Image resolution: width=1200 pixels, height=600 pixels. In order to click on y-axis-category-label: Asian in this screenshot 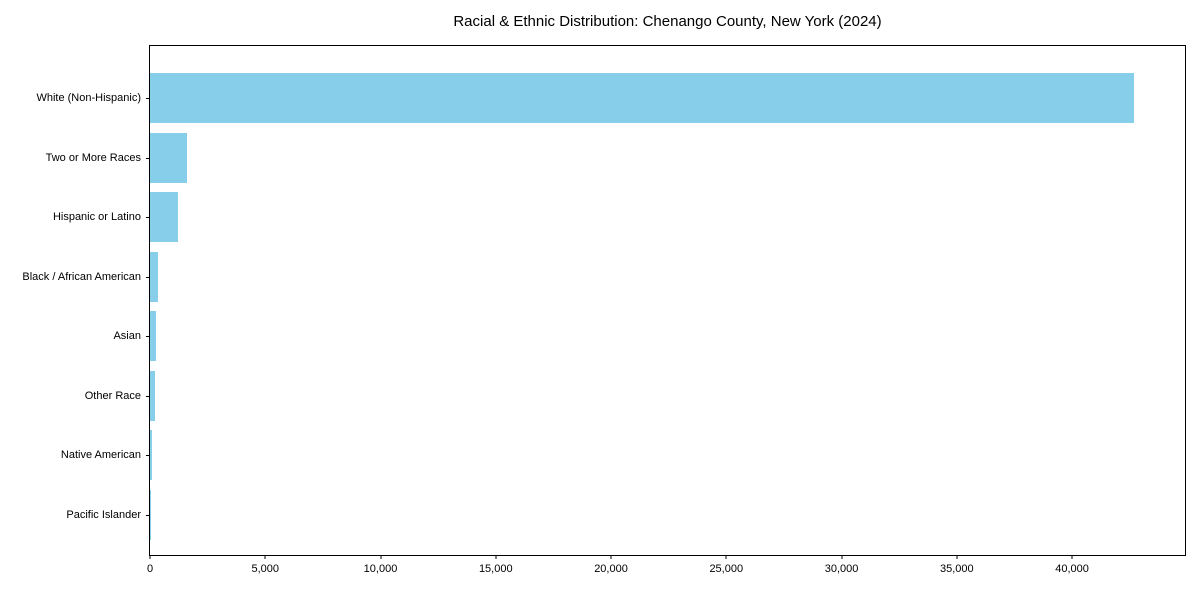, I will do `click(127, 336)`.